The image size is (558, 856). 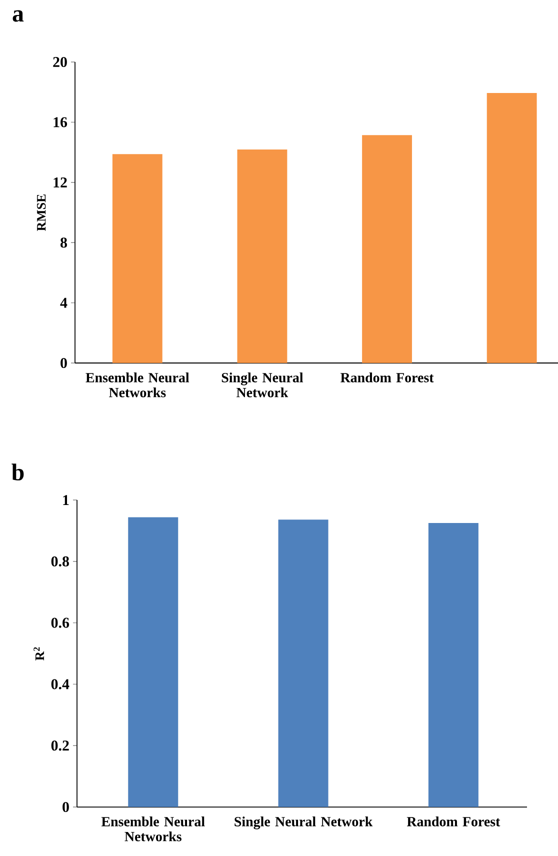 I want to click on y-tick-label: 16, so click(x=61, y=122).